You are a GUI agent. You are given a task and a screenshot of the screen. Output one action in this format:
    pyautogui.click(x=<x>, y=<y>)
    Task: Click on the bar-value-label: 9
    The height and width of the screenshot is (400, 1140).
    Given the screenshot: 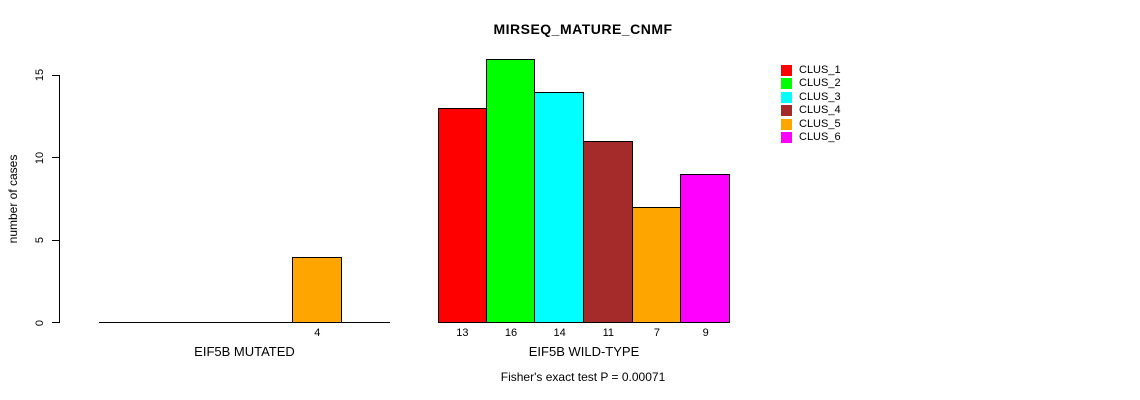 What is the action you would take?
    pyautogui.click(x=705, y=333)
    